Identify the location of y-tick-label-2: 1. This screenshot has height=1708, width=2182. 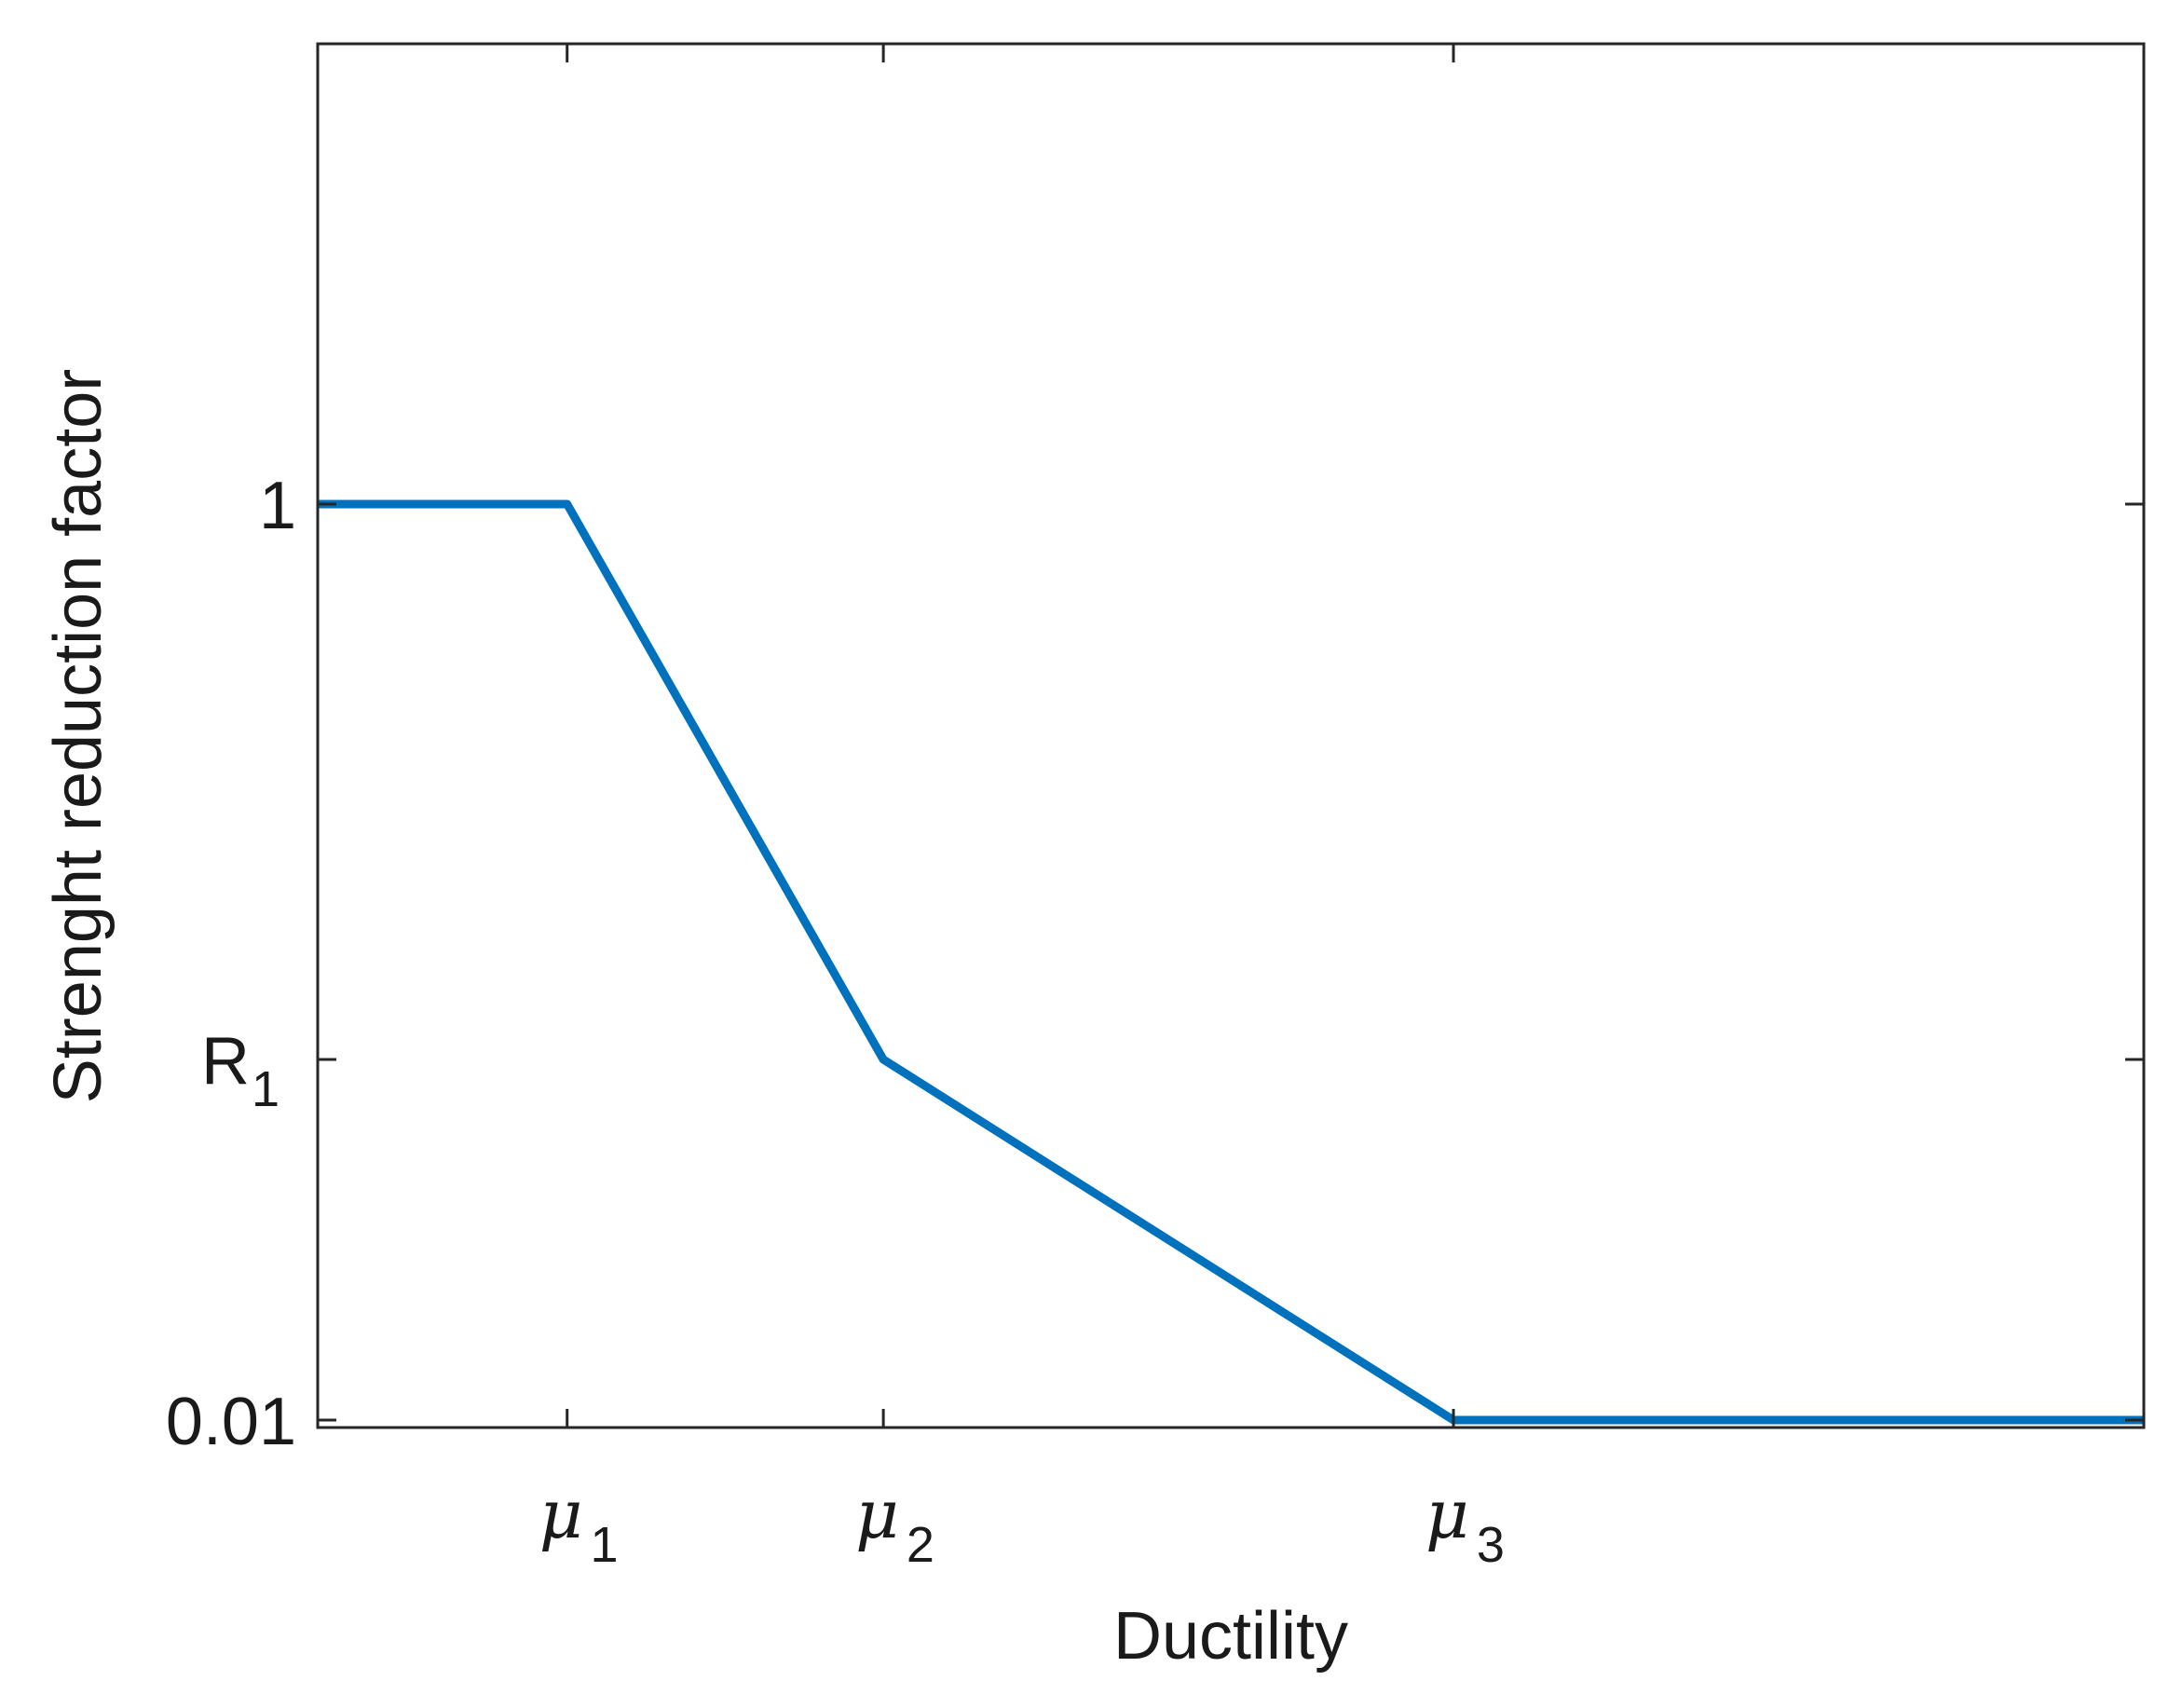
(277, 506).